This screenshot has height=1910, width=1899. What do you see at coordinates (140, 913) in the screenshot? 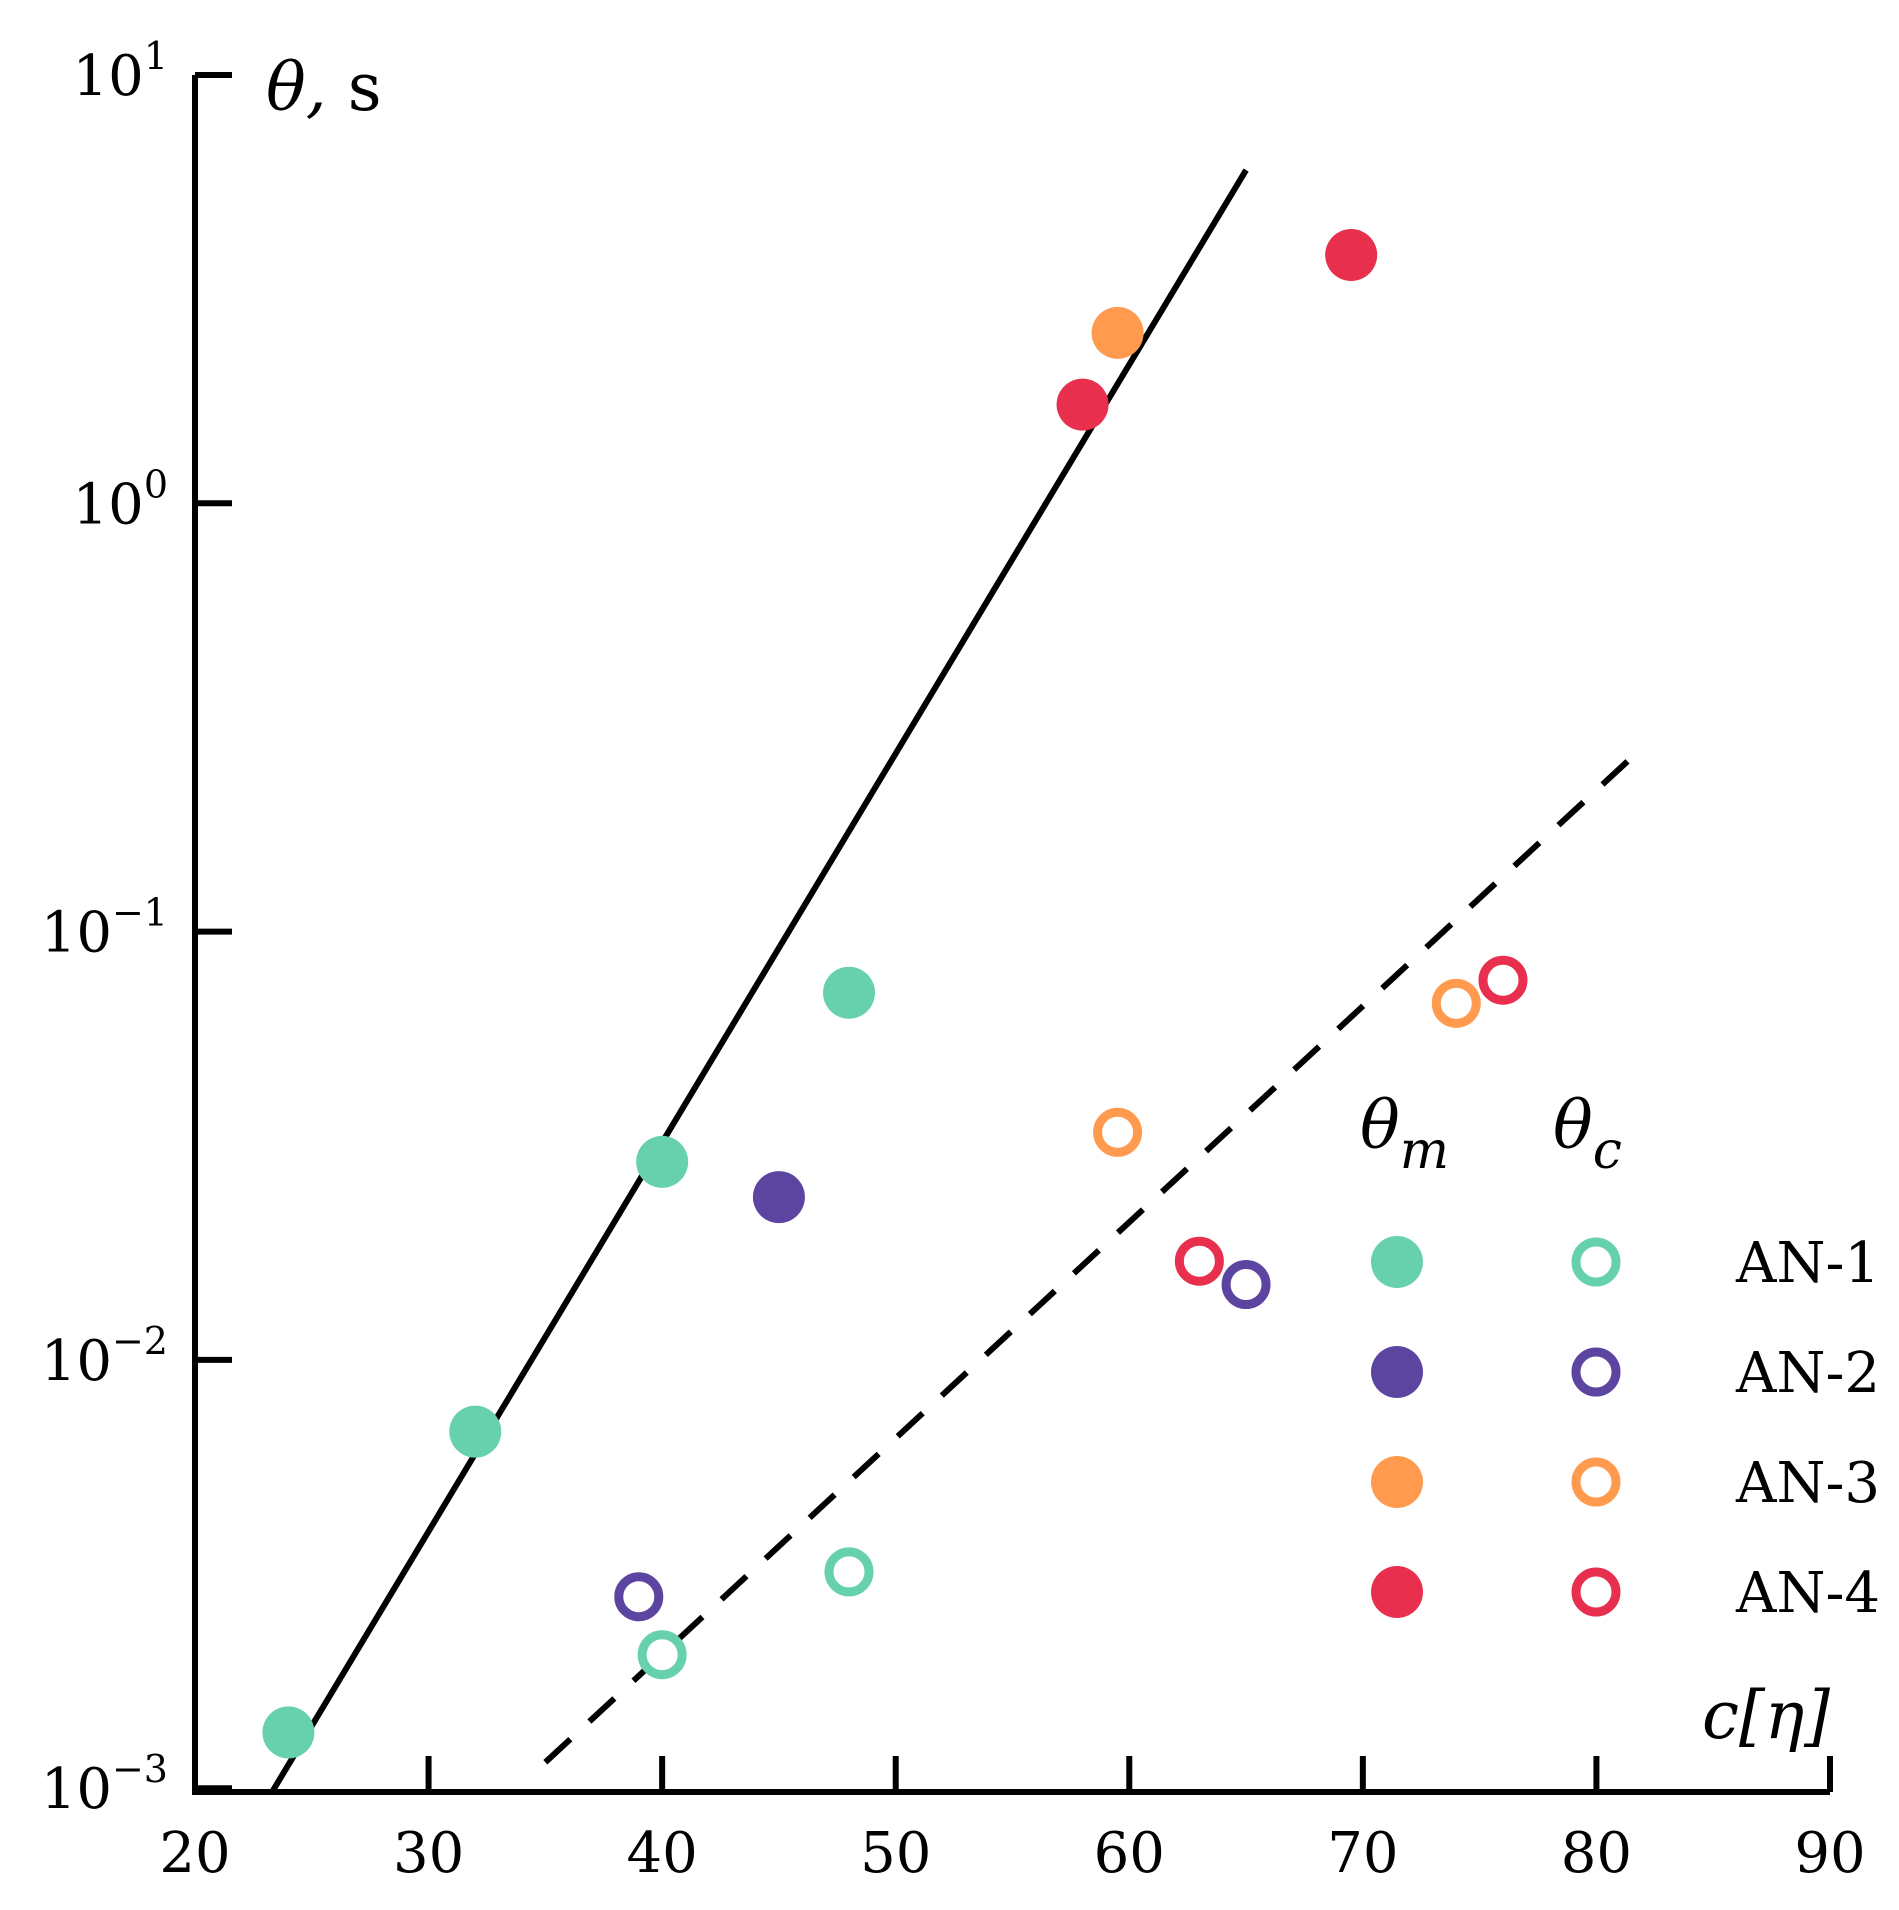
I see `y-tick-exponent: −1` at bounding box center [140, 913].